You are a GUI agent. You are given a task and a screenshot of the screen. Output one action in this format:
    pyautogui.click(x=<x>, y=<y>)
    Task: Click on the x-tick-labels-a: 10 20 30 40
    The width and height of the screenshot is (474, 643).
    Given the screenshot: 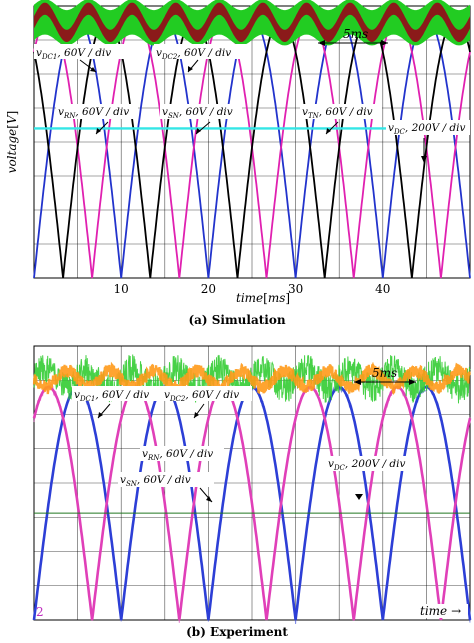 What is the action you would take?
    pyautogui.click(x=252, y=289)
    